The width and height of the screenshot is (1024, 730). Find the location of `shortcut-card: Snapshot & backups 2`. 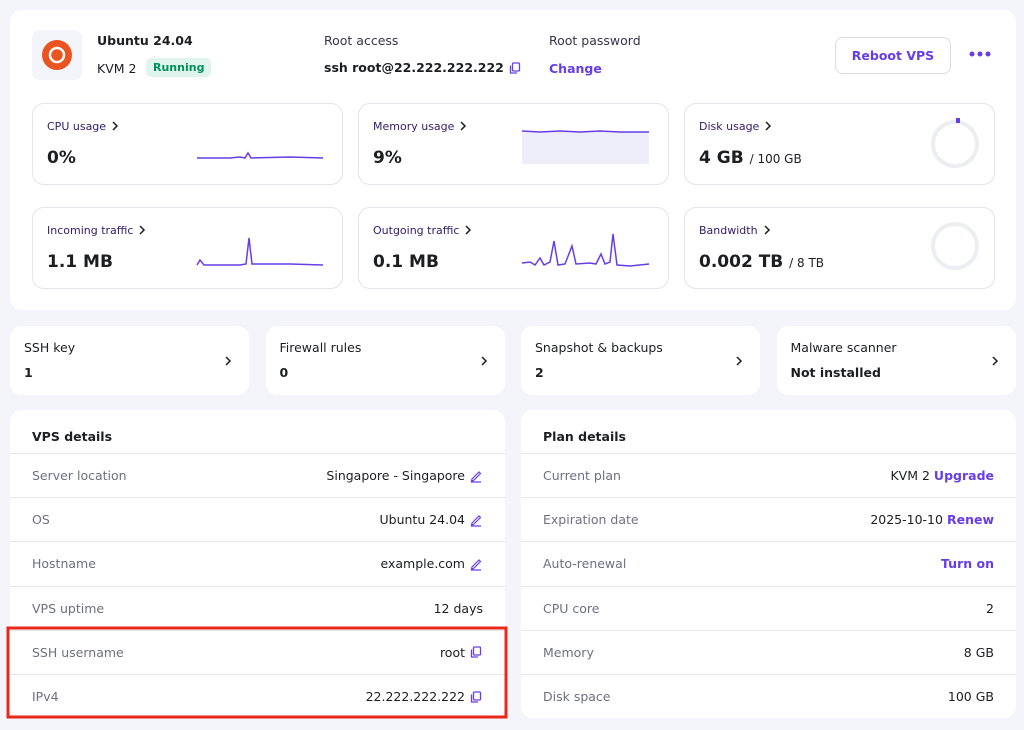

shortcut-card: Snapshot & backups 2 is located at coordinates (640, 360).